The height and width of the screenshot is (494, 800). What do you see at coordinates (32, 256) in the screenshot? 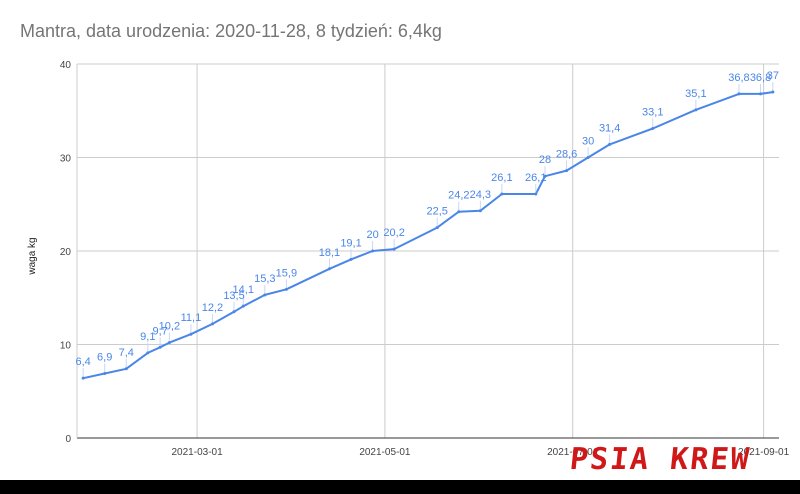
I see `y-axis-title: waga kg` at bounding box center [32, 256].